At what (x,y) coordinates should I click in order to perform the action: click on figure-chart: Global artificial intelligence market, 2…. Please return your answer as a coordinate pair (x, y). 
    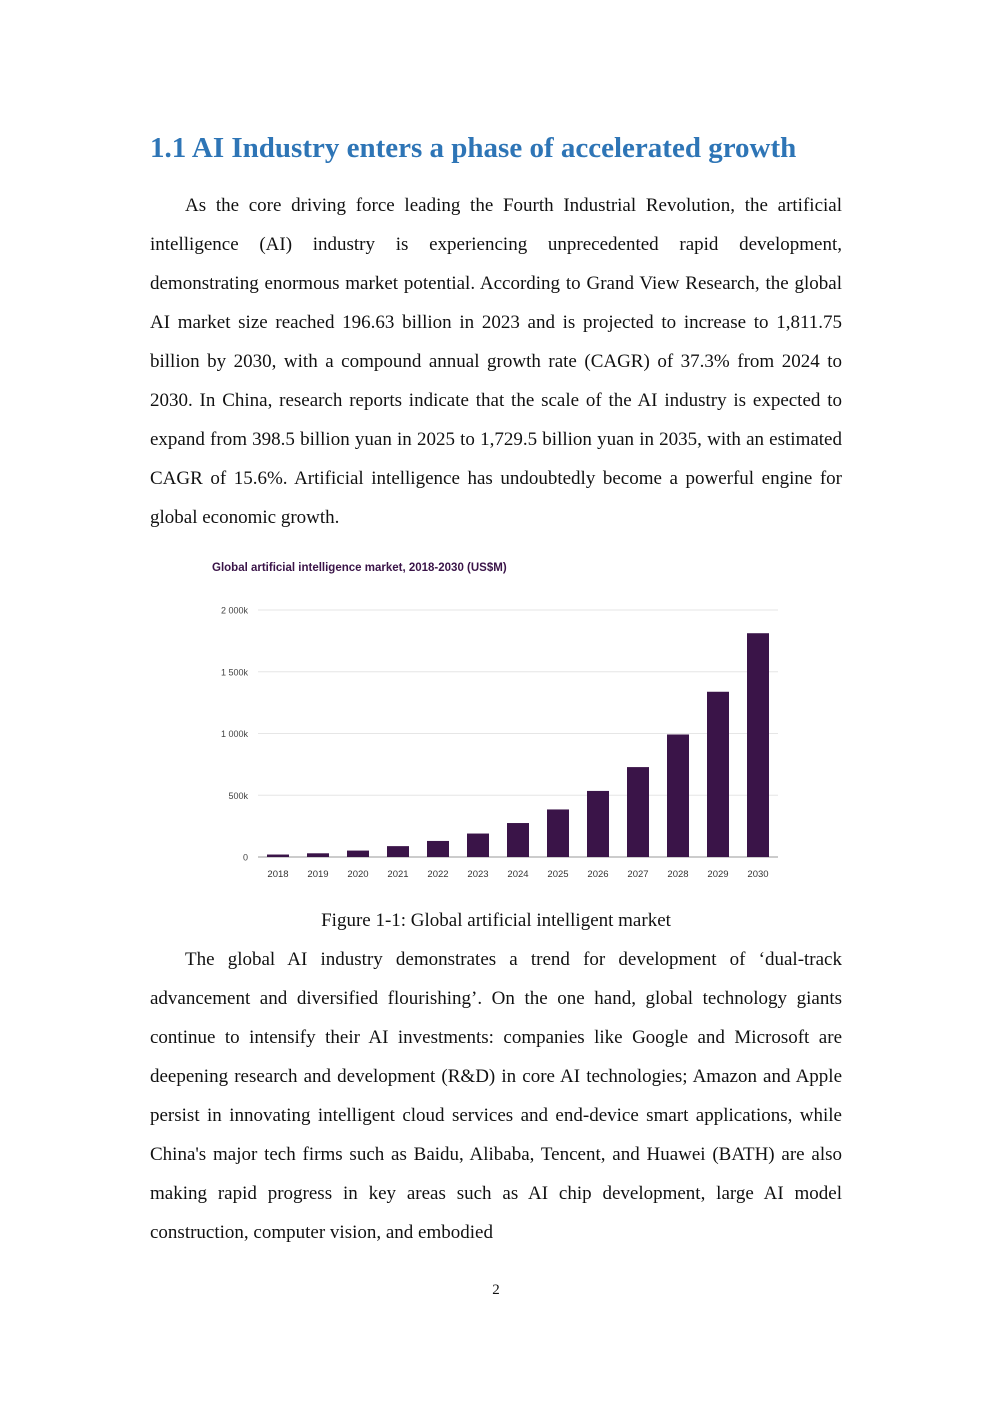
    Looking at the image, I should click on (495, 722).